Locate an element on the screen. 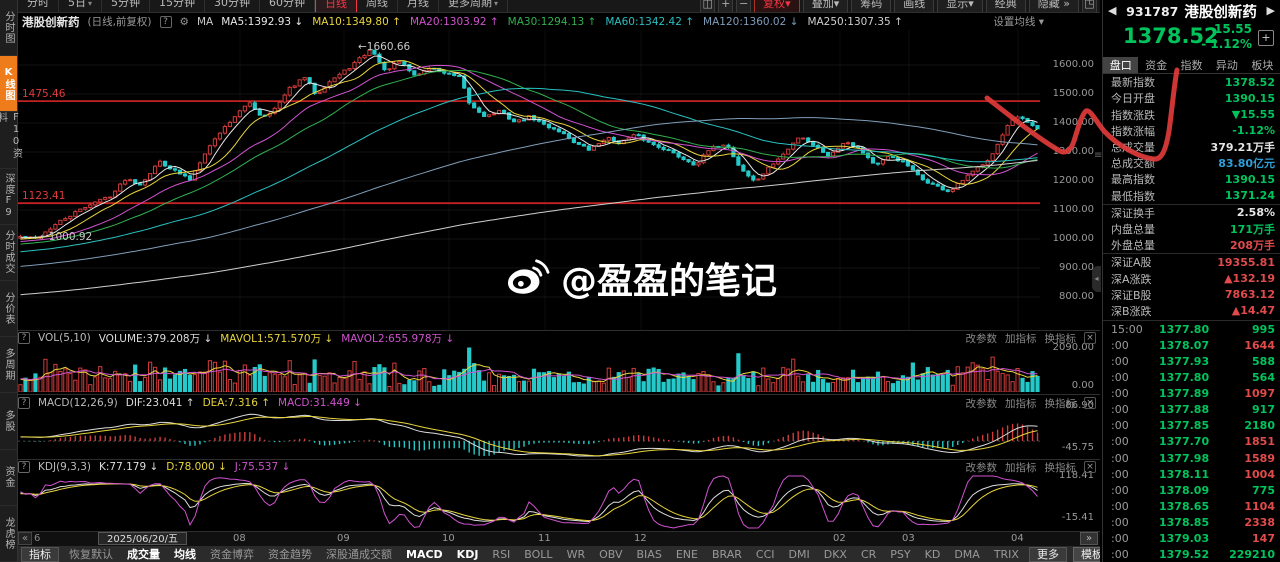 The width and height of the screenshot is (1280, 562). quote-tab-1: 资金 is located at coordinates (1156, 65).